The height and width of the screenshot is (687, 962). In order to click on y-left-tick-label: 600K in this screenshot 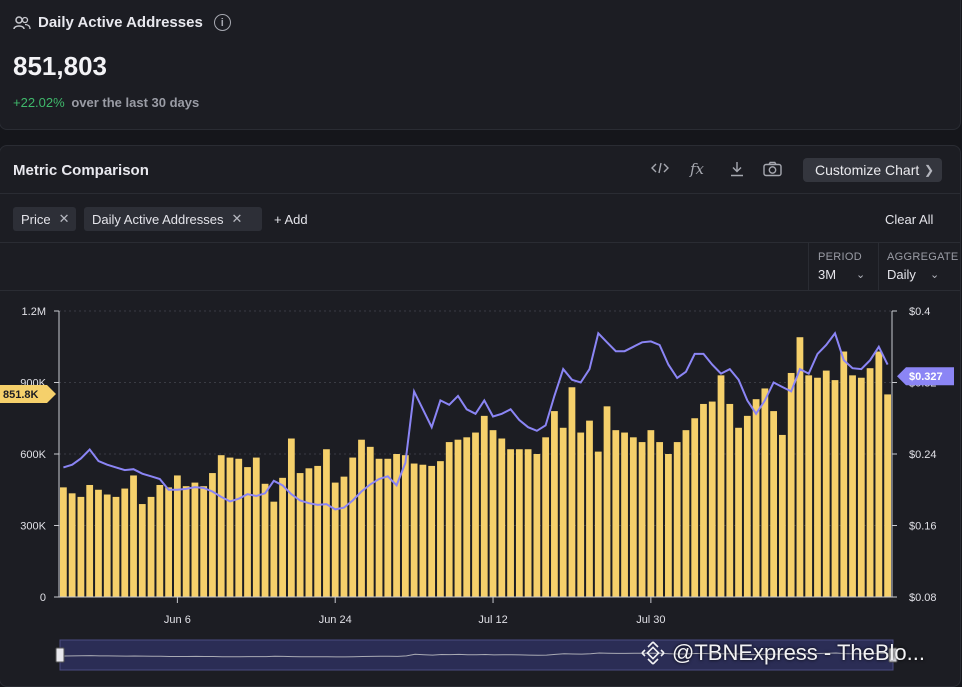, I will do `click(33, 455)`.